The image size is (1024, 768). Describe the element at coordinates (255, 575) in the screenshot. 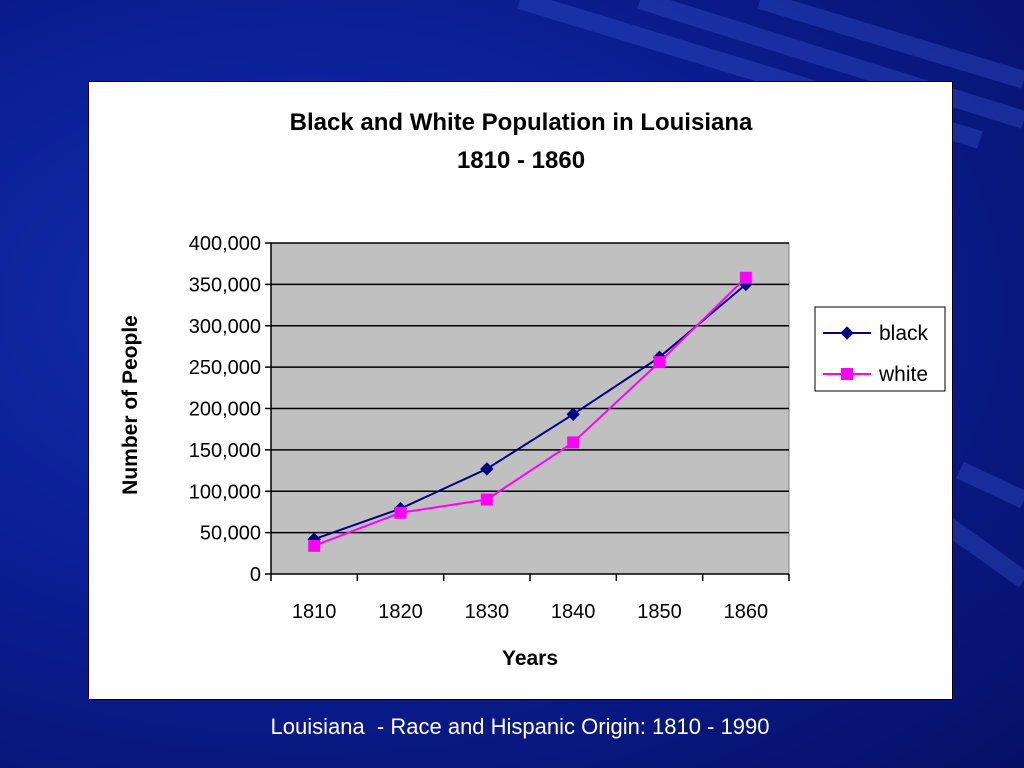

I see `y-tick-label: 0` at that location.